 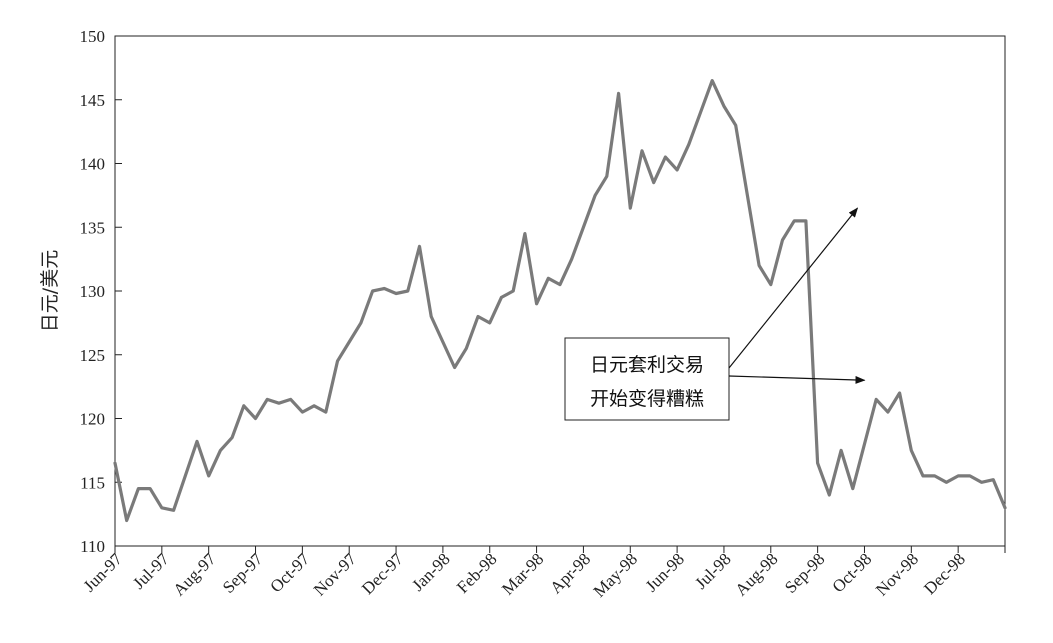 I want to click on y-tick-label: 145, so click(x=93, y=100).